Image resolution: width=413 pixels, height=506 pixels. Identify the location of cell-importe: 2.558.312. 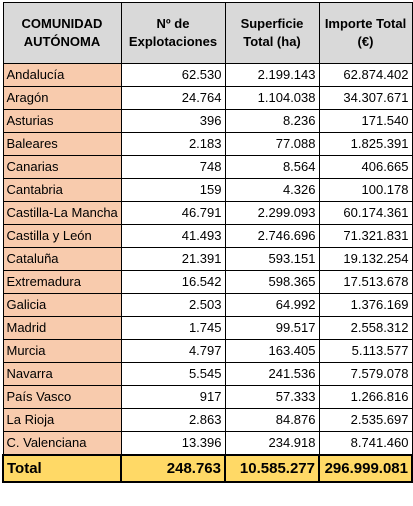
(365, 328).